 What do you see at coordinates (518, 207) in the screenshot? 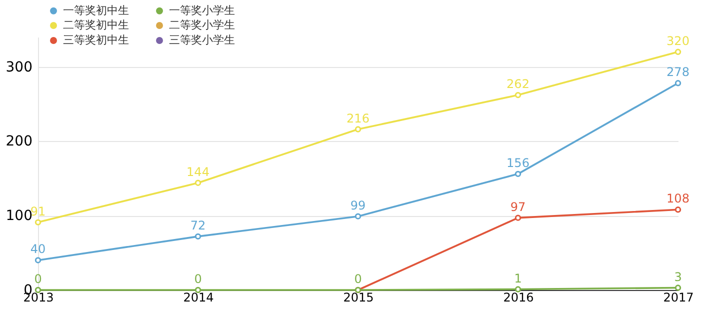
I see `data-label: 97` at bounding box center [518, 207].